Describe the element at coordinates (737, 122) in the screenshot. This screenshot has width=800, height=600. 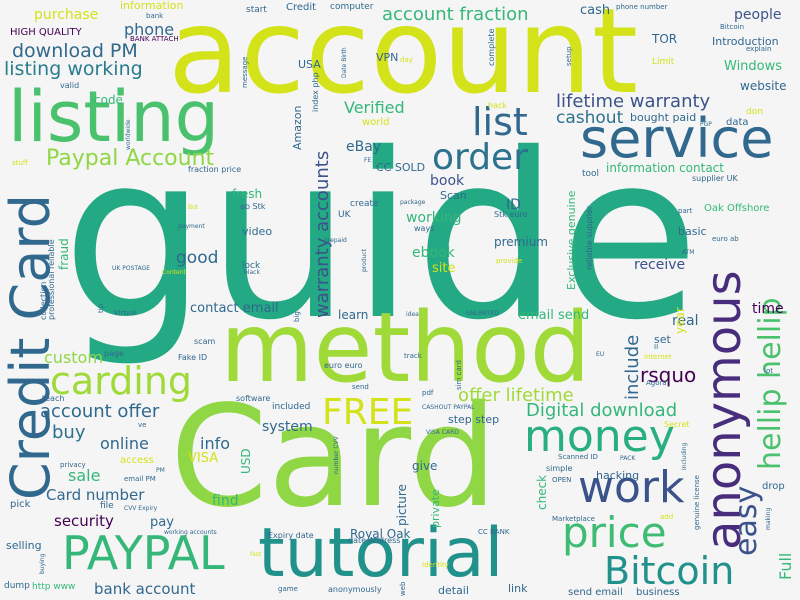
I see `word-data: data` at that location.